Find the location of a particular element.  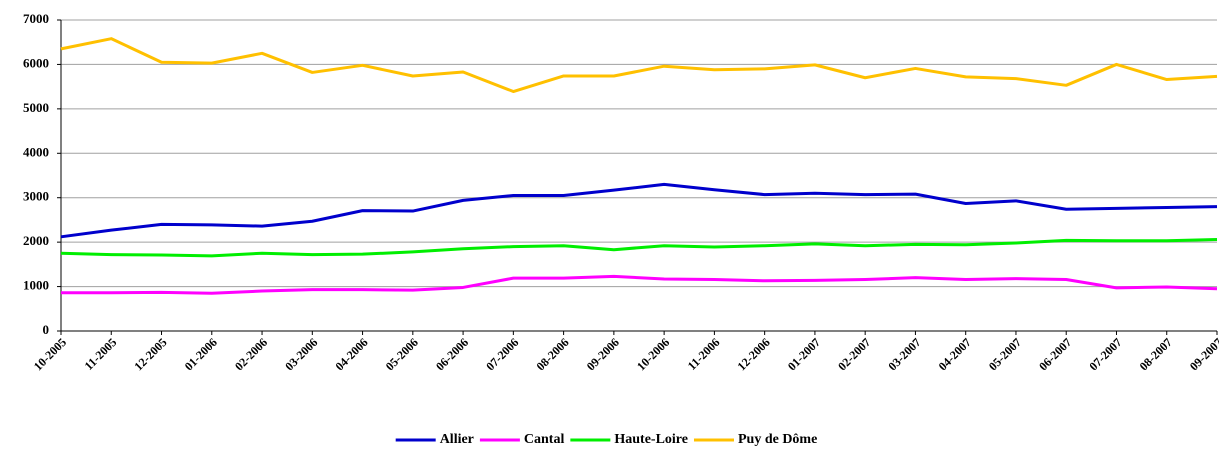

y-tick-label: 1000 is located at coordinates (36, 285).